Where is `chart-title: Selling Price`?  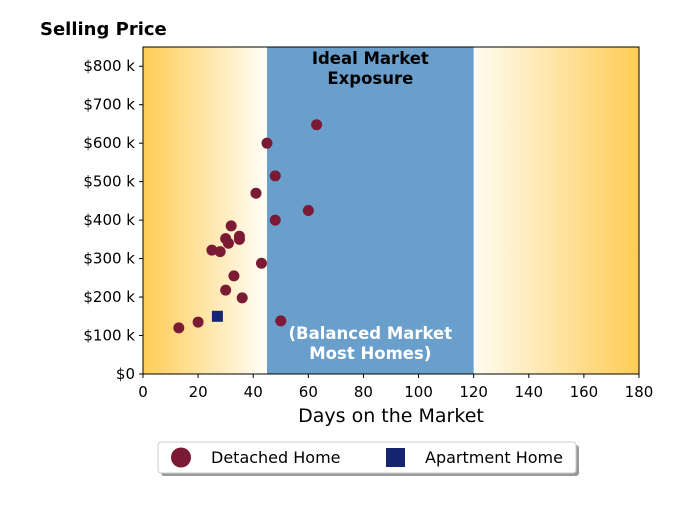
chart-title: Selling Price is located at coordinates (103, 29).